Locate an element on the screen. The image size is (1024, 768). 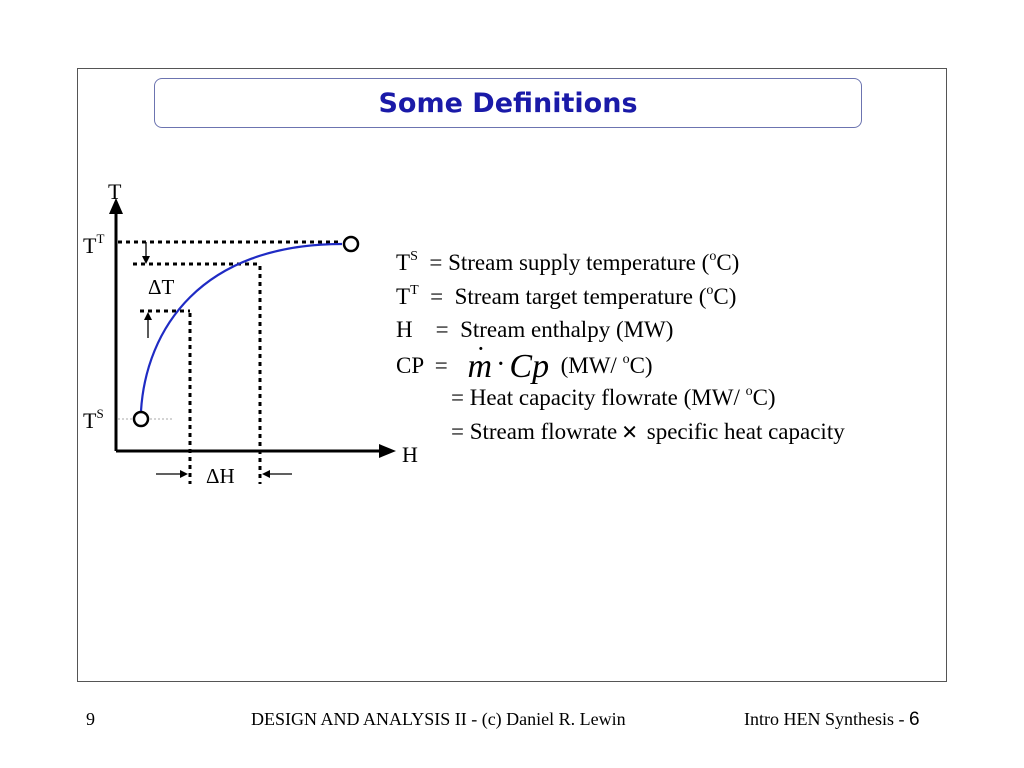
footer-section-text: Intro HEN Synthesis - is located at coordinates (826, 719).